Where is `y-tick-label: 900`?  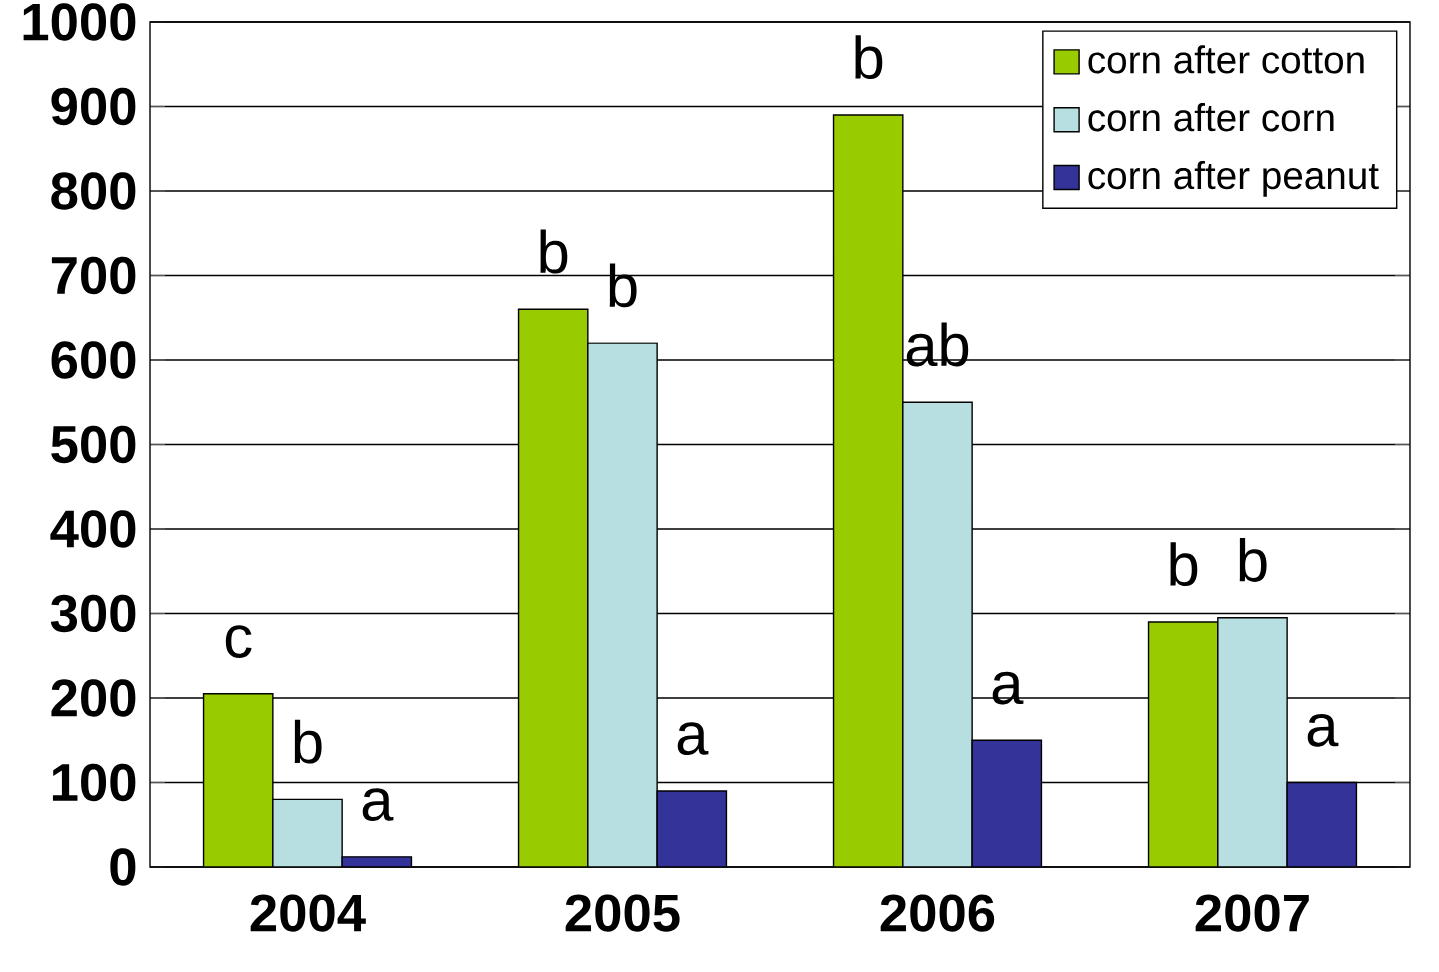
y-tick-label: 900 is located at coordinates (93, 106).